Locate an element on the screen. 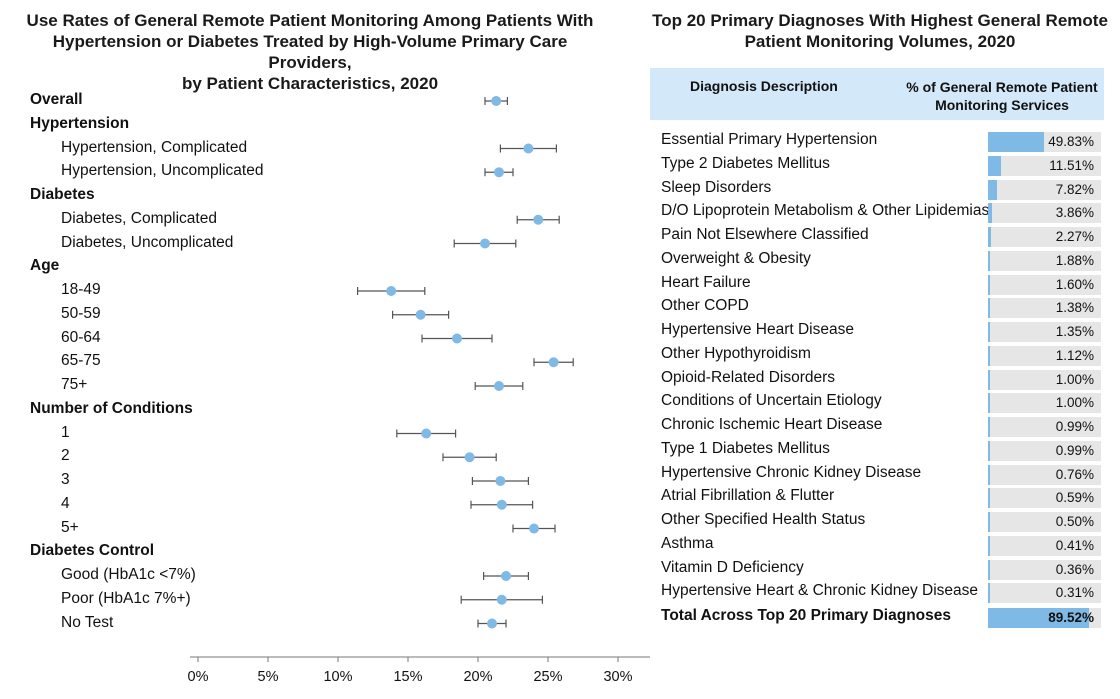 The height and width of the screenshot is (699, 1120). percent-value: 11.51% is located at coordinates (1071, 165).